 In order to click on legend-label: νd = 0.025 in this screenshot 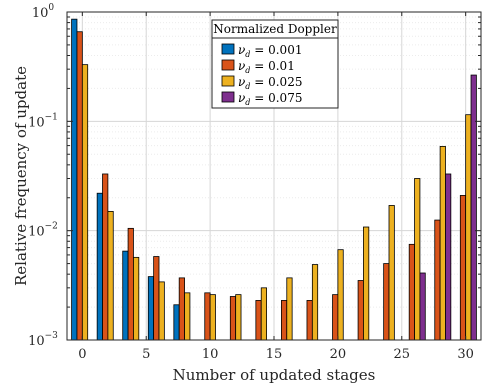, I will do `click(270, 83)`.